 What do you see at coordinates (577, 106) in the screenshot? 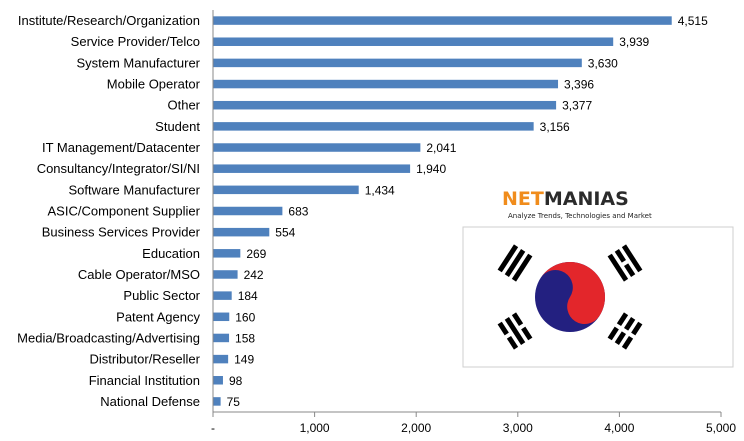
I see `value-label: 3,377` at bounding box center [577, 106].